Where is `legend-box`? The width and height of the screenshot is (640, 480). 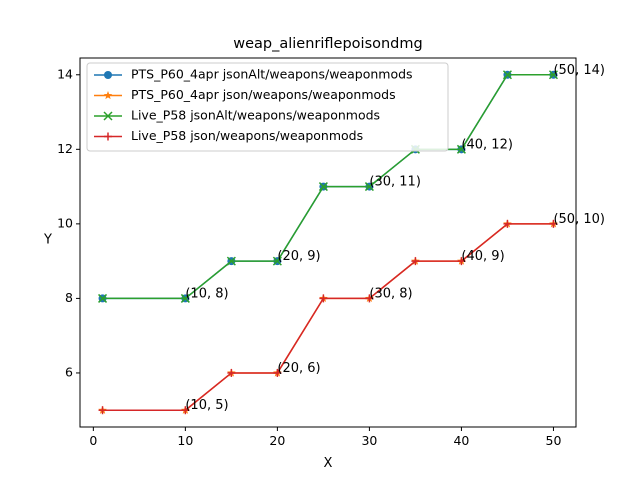 legend-box is located at coordinates (267, 107).